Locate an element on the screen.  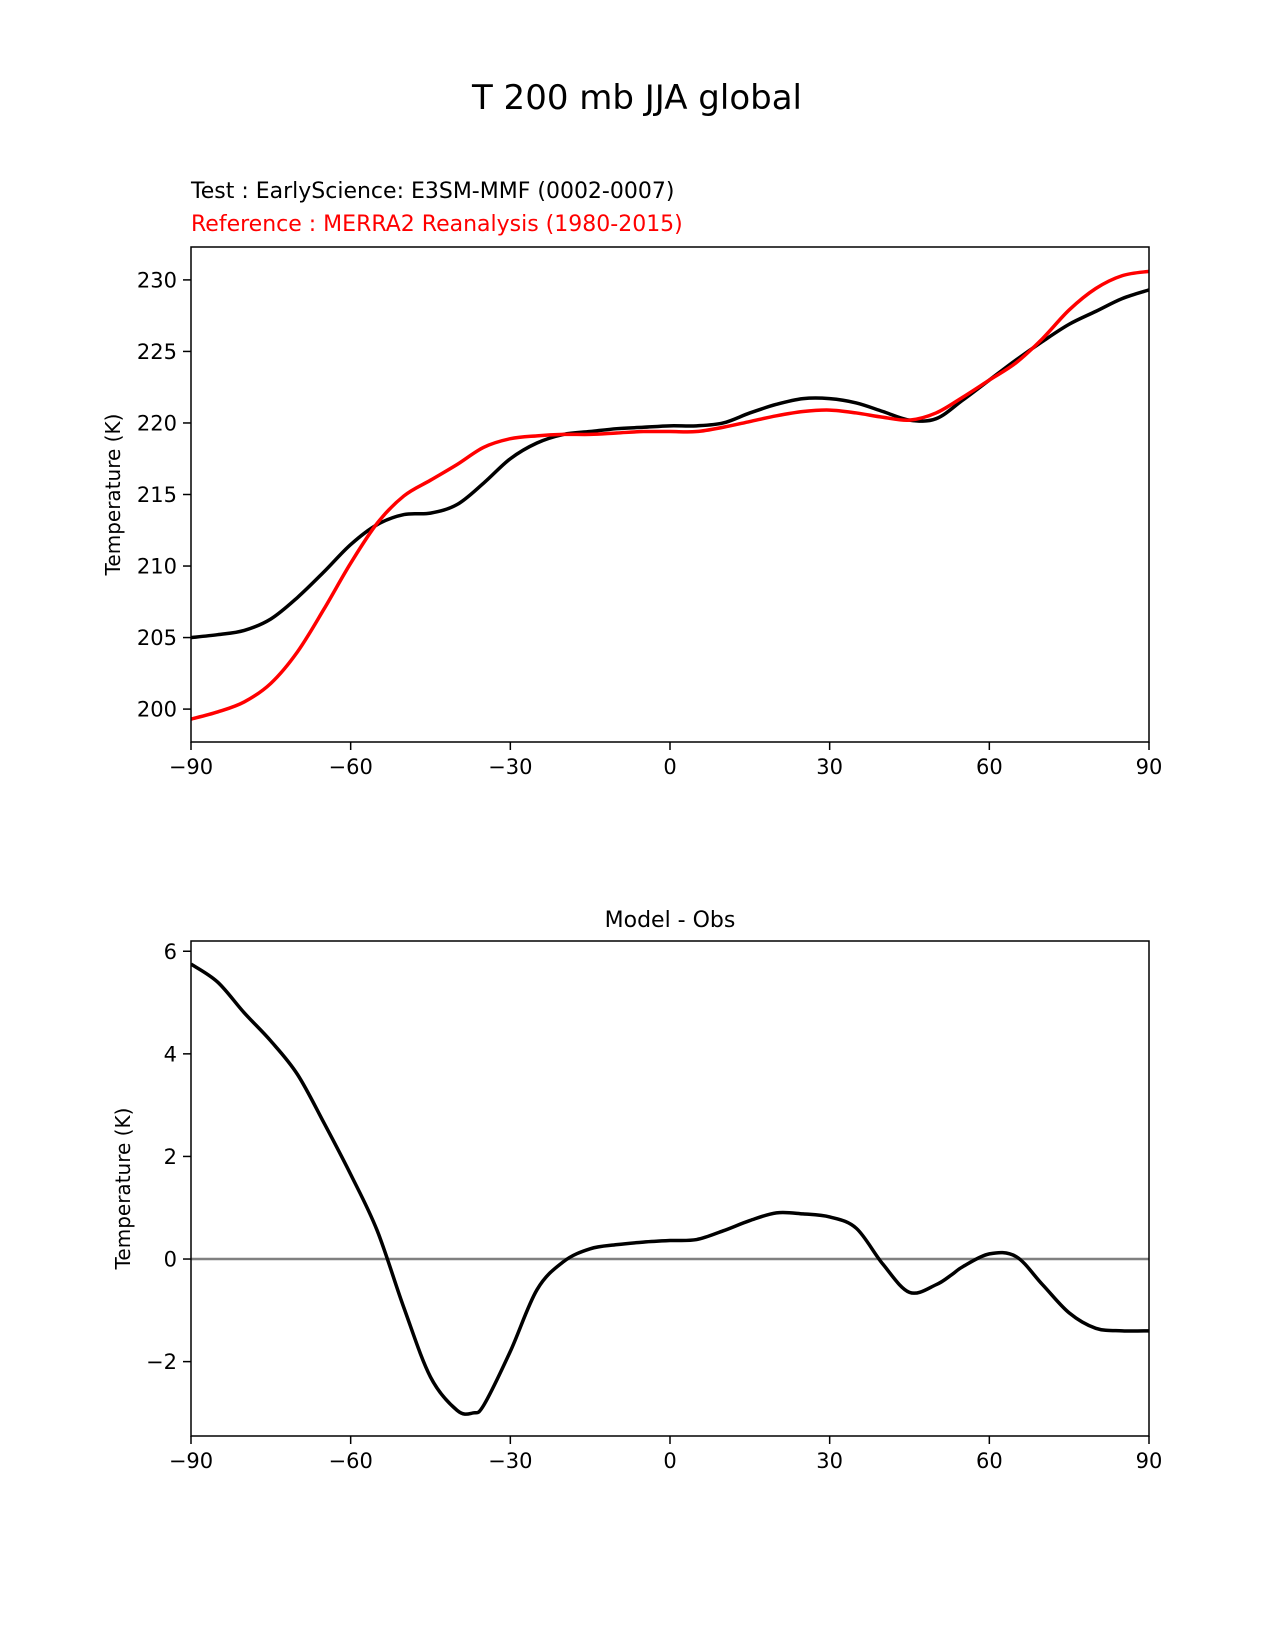
y-tick-label: 230 is located at coordinates (157, 280).